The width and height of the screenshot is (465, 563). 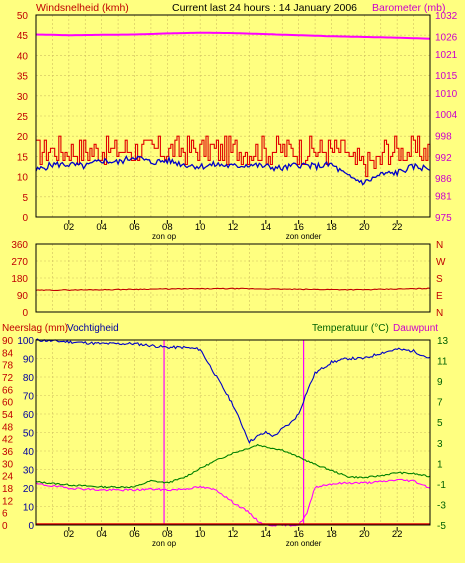 What do you see at coordinates (443, 218) in the screenshot?
I see `barometer-axis-label: 975` at bounding box center [443, 218].